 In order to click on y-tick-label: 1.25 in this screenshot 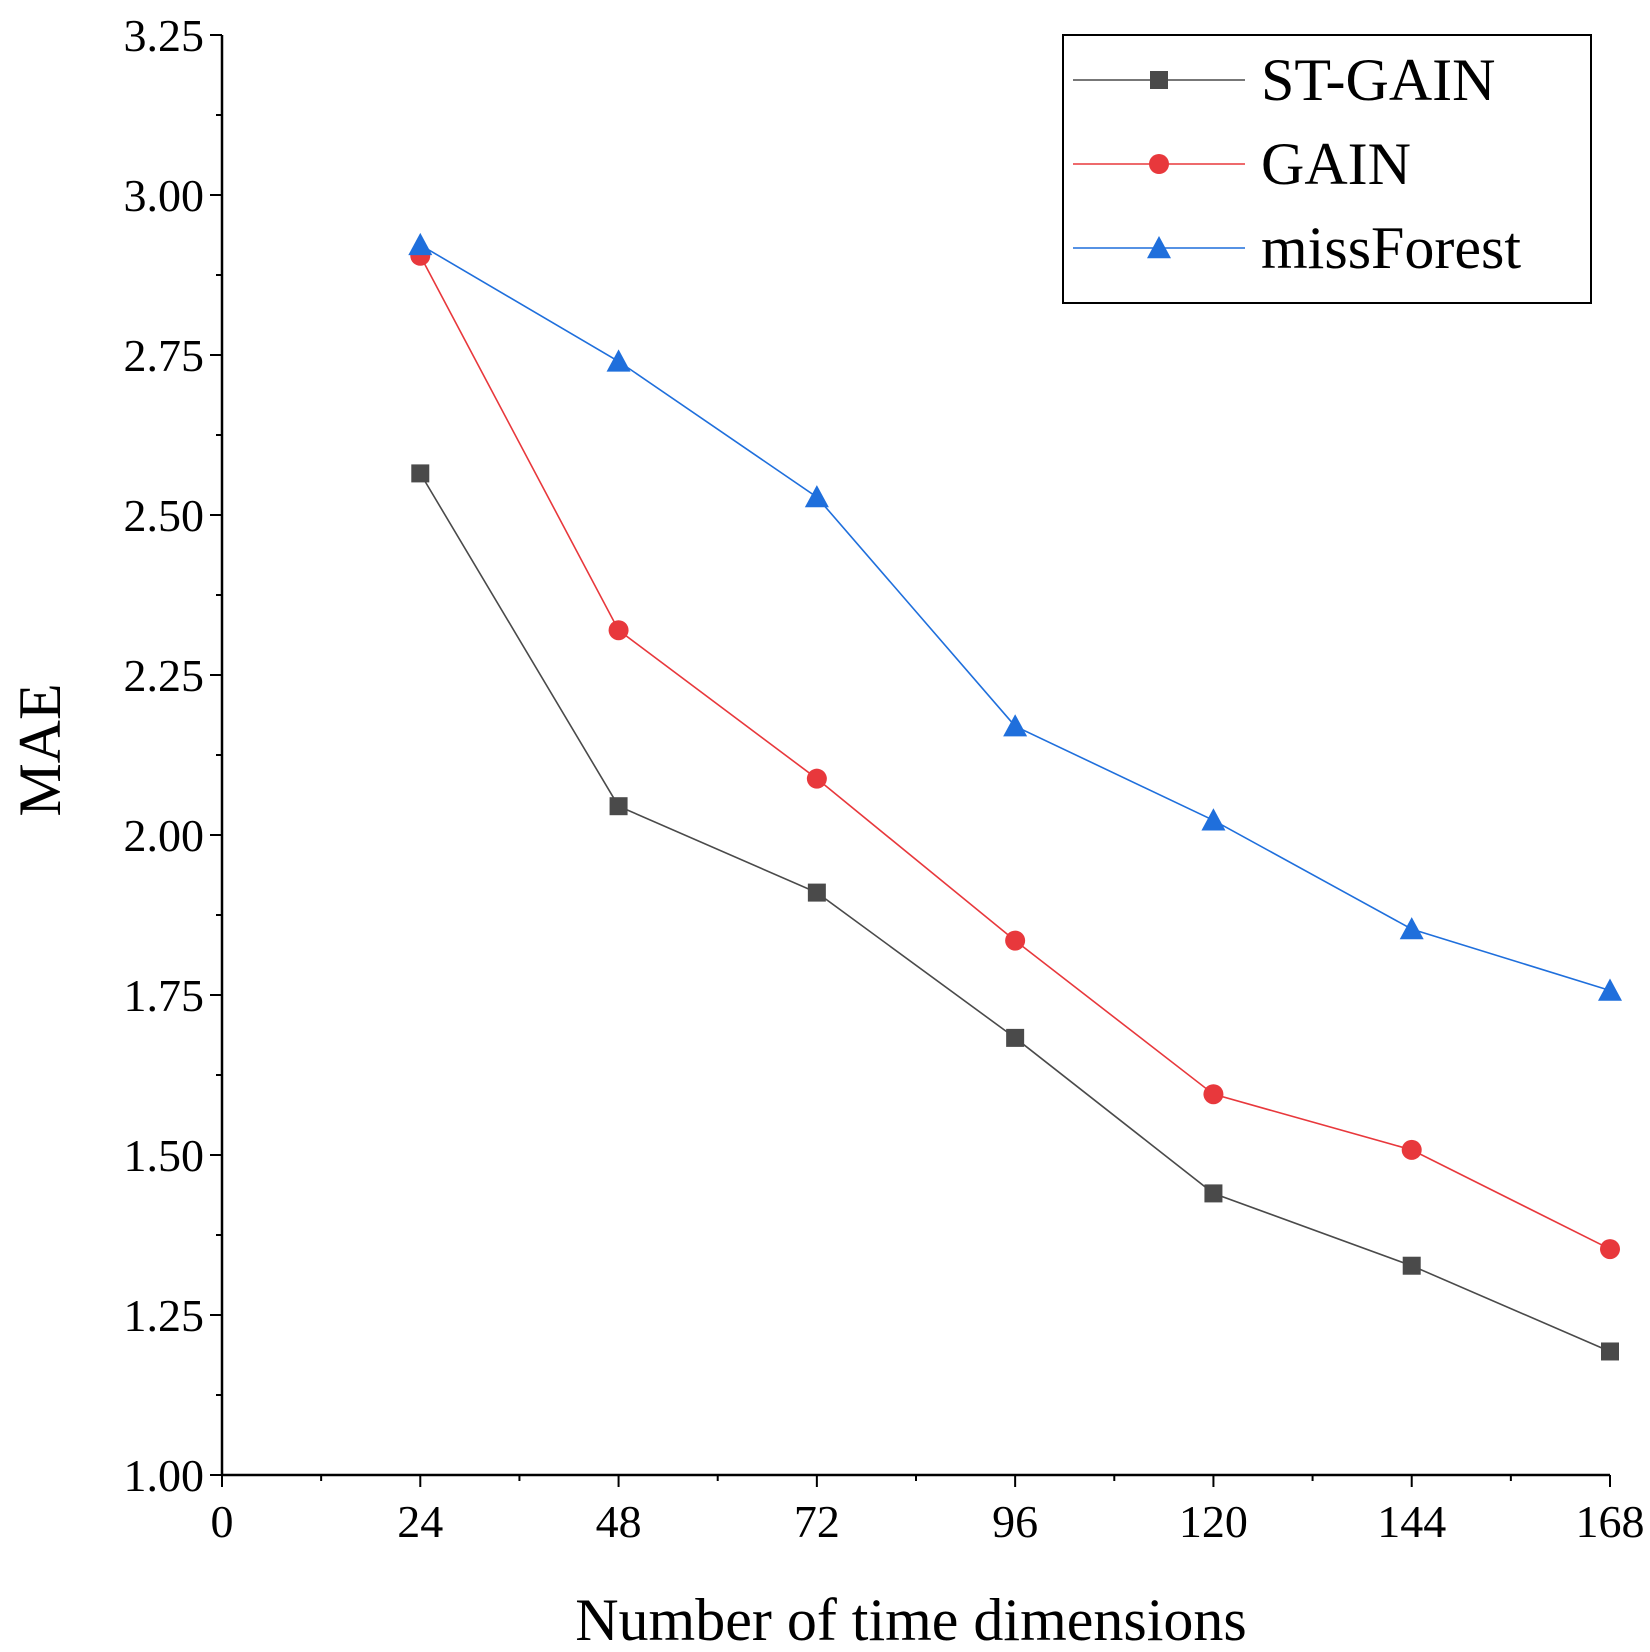, I will do `click(164, 1315)`.